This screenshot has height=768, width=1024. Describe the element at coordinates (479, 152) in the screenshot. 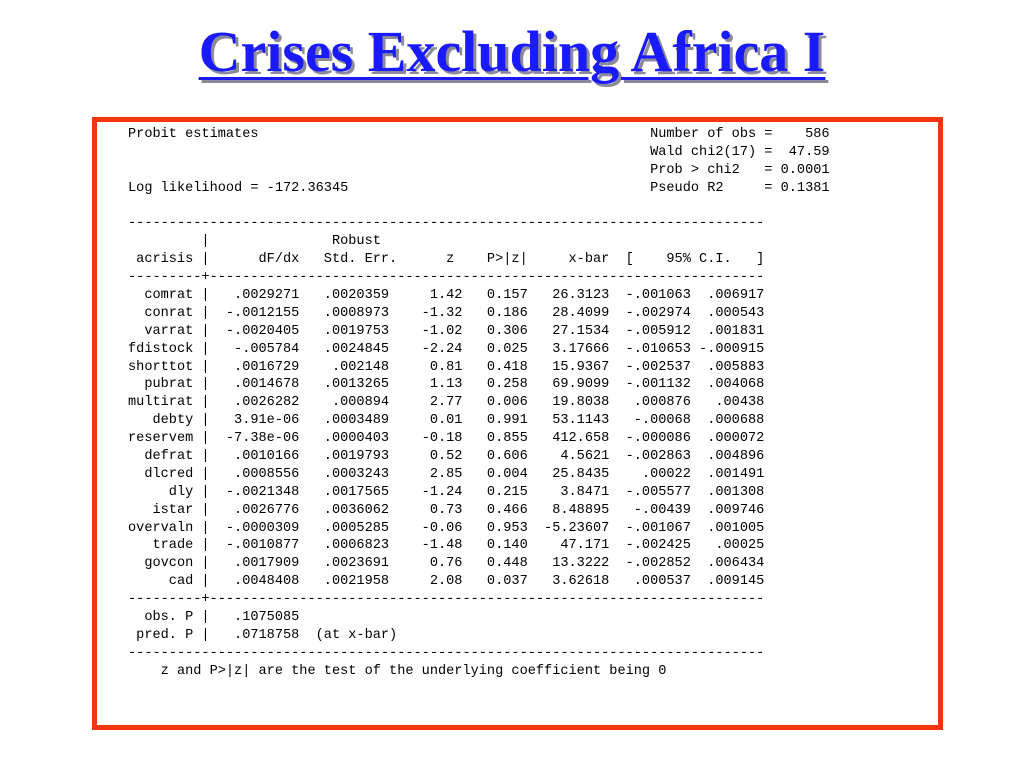

I see `header-line: Wald chi2(17) = 47.59` at that location.